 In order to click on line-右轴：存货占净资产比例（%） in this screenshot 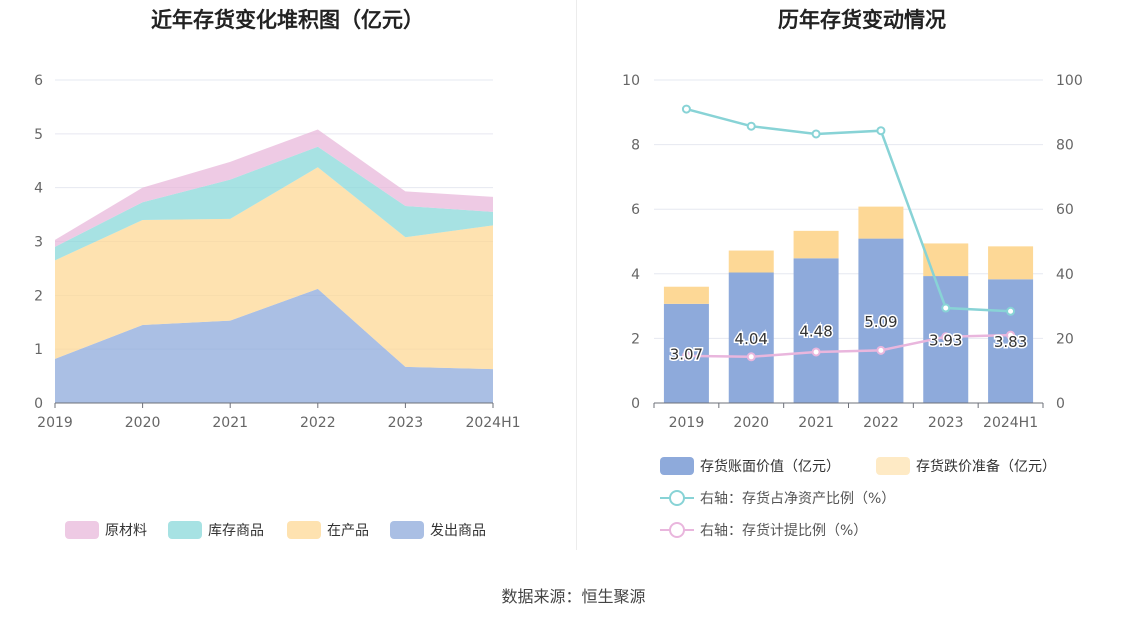, I will do `click(848, 210)`.